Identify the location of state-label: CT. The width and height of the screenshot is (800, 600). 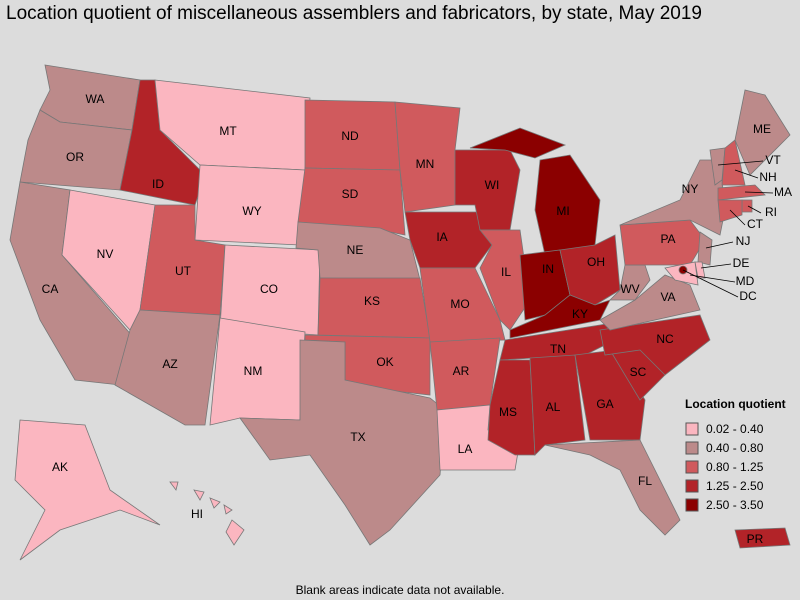
(755, 224).